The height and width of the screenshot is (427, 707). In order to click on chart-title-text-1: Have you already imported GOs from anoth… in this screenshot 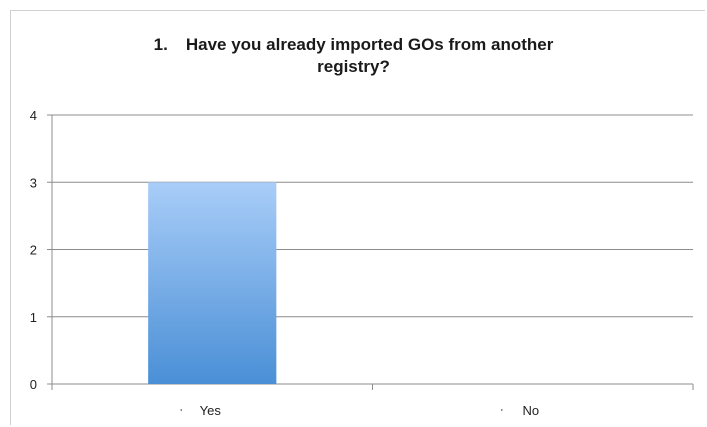, I will do `click(369, 44)`.